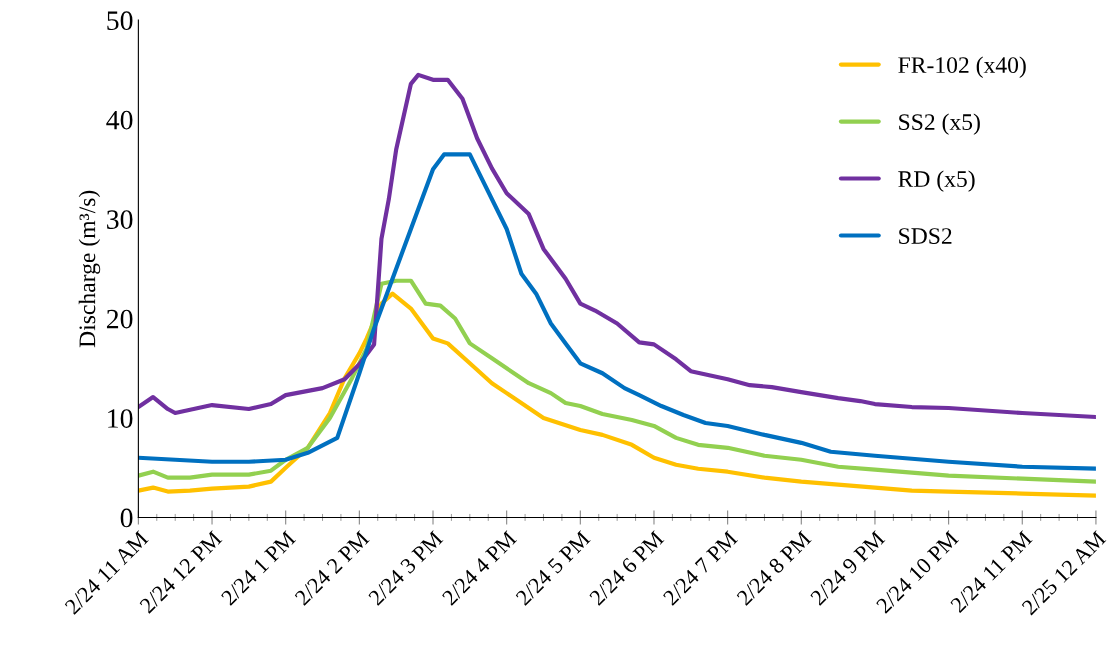 This screenshot has height=672, width=1107. I want to click on y-tick-label: 40, so click(119, 120).